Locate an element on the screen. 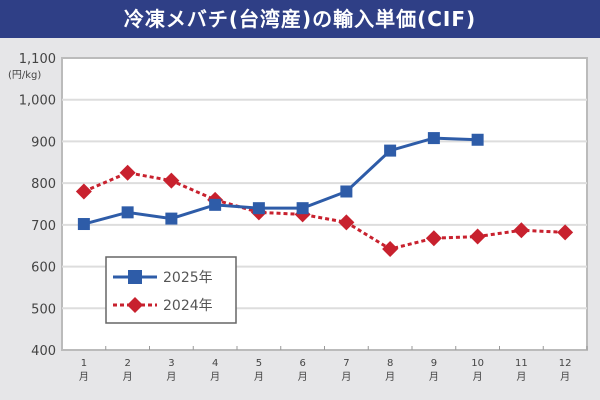 This screenshot has width=600, height=400. y-tick-label: 1,000 is located at coordinates (37, 101).